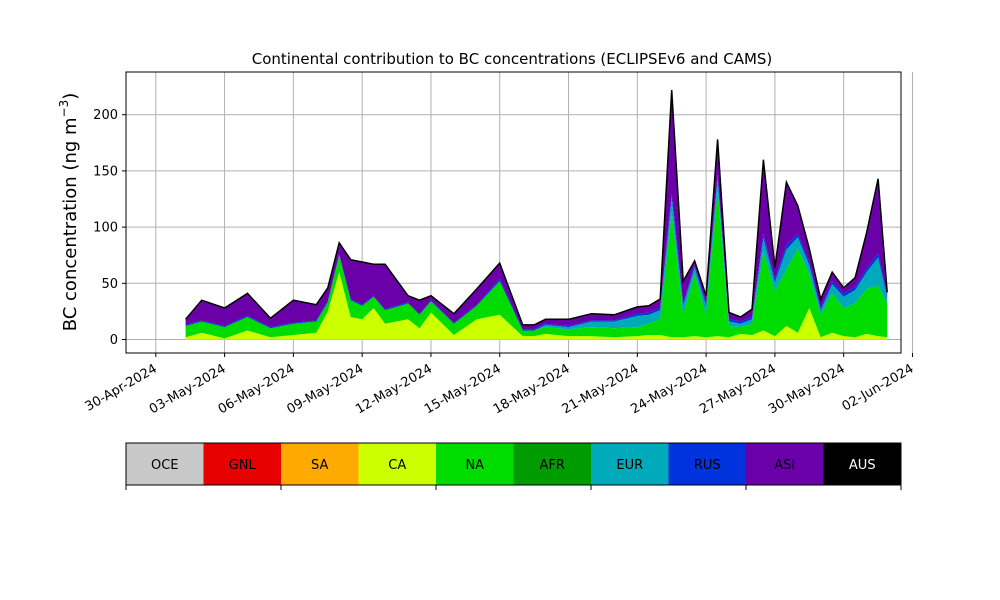  I want to click on x-tick-label: 03-May-2024, so click(188, 389).